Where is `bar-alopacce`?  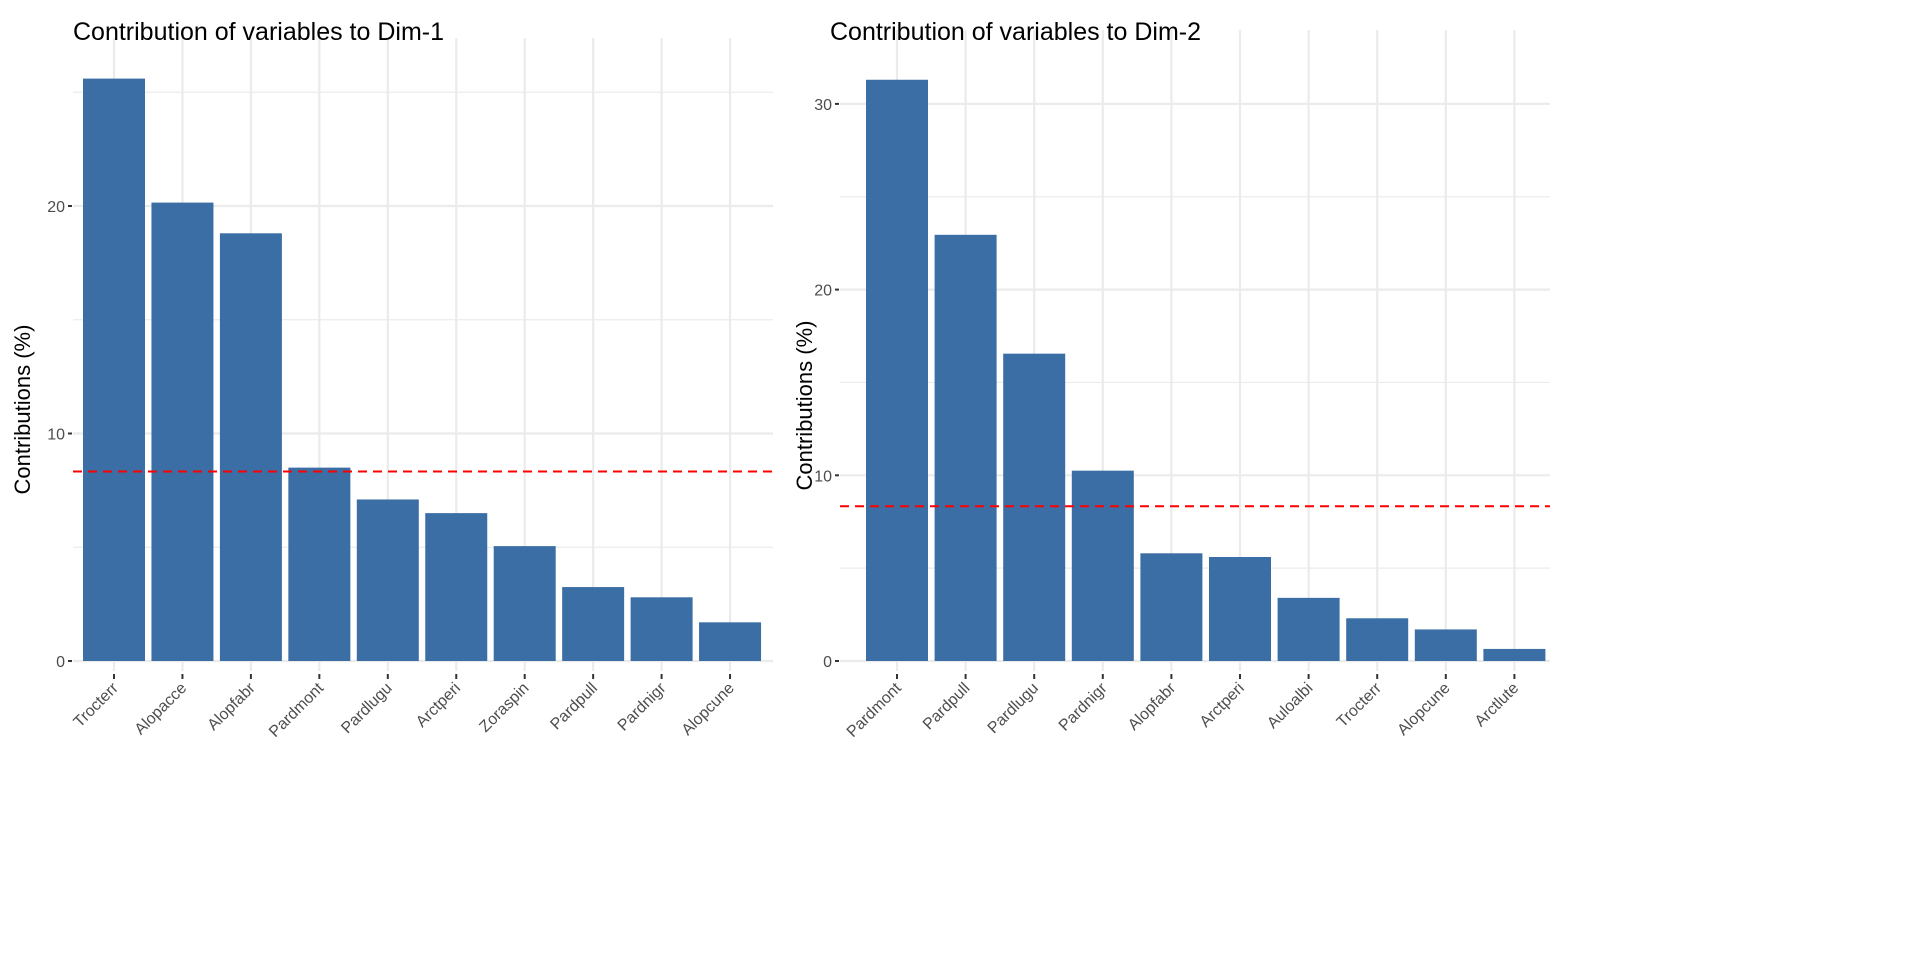 bar-alopacce is located at coordinates (182, 431).